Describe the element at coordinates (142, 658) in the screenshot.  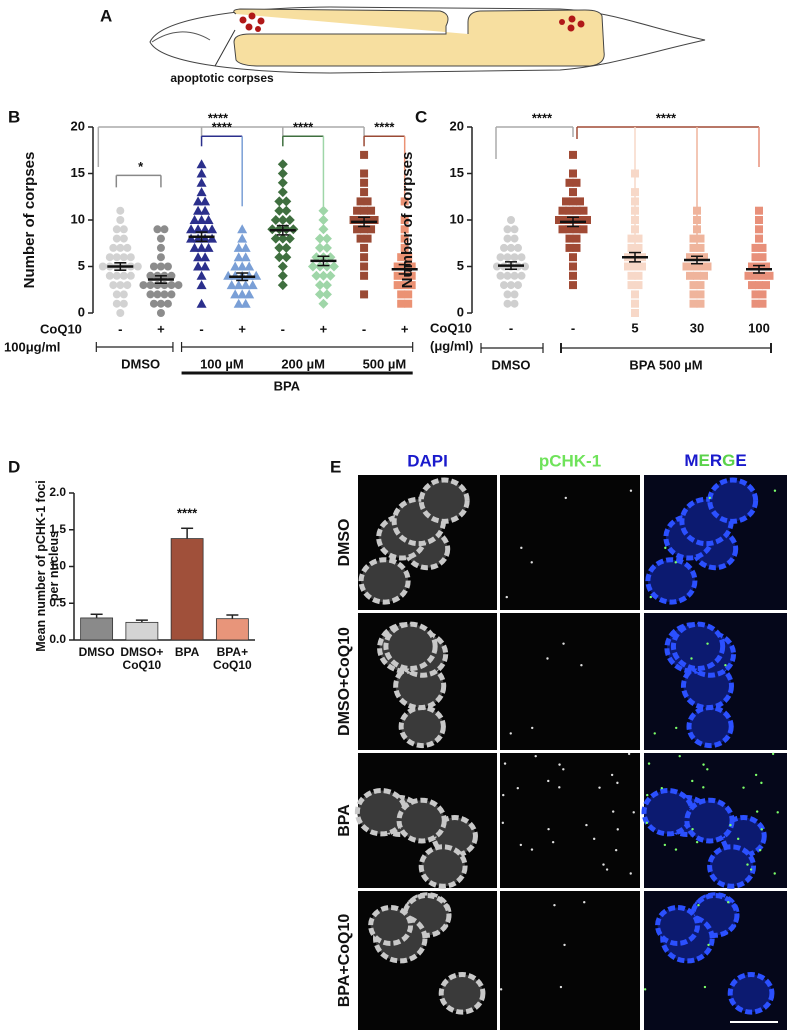
I see `x-tick-label: DMSO+ CoQ10` at that location.